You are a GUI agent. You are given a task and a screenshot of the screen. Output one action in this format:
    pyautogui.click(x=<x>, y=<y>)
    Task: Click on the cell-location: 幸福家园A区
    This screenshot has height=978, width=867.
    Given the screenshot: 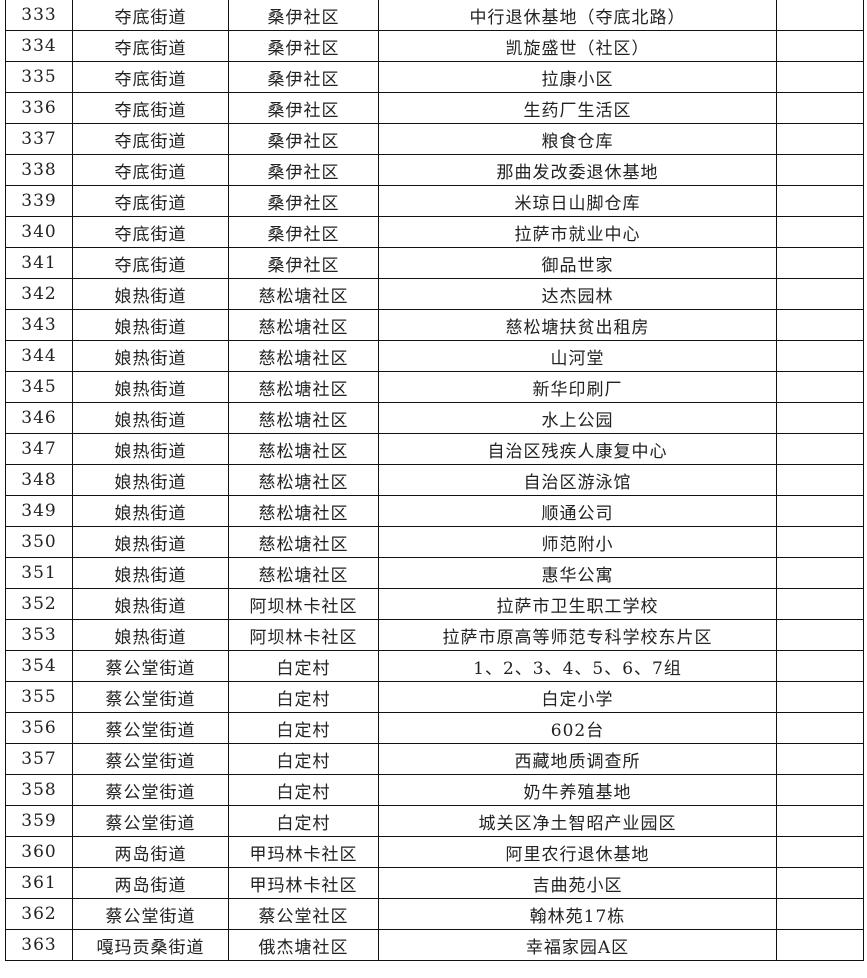 What is the action you would take?
    pyautogui.click(x=577, y=945)
    